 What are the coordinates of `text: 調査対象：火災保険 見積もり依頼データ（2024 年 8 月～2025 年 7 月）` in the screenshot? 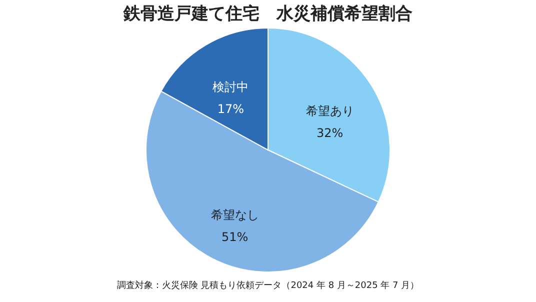 It's located at (268, 285).